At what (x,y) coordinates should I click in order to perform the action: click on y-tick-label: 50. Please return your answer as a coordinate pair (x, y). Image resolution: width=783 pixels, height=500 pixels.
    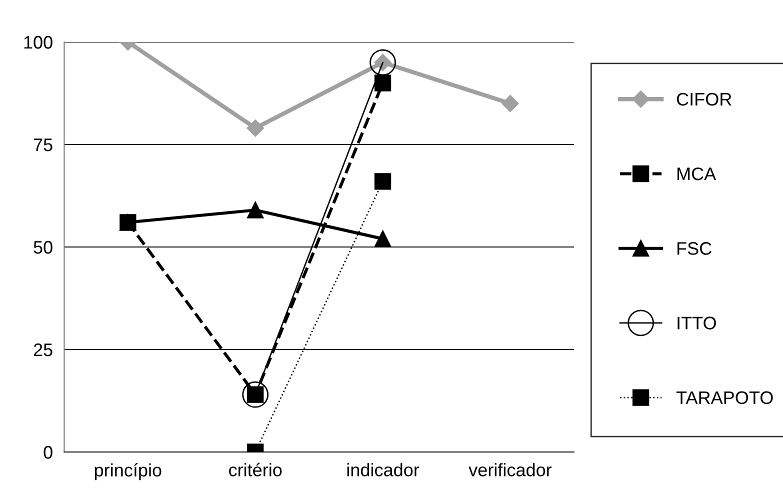
    Looking at the image, I should click on (43, 247).